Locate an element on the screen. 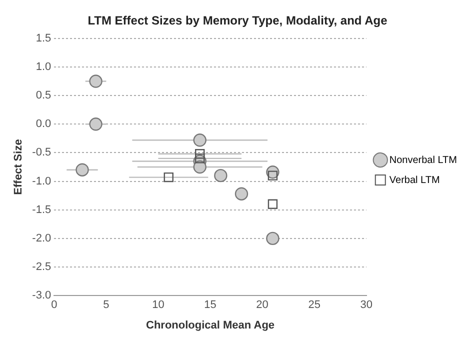 The image size is (475, 338). y-tick-label: -1.5 is located at coordinates (42, 210).